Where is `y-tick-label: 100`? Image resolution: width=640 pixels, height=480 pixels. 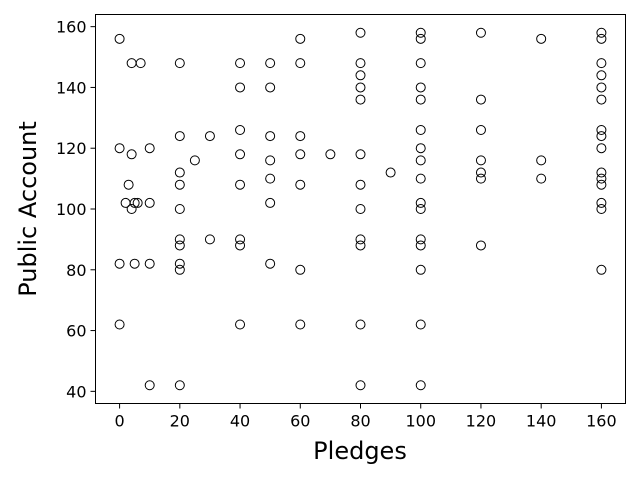
y-tick-label: 100 is located at coordinates (71, 209).